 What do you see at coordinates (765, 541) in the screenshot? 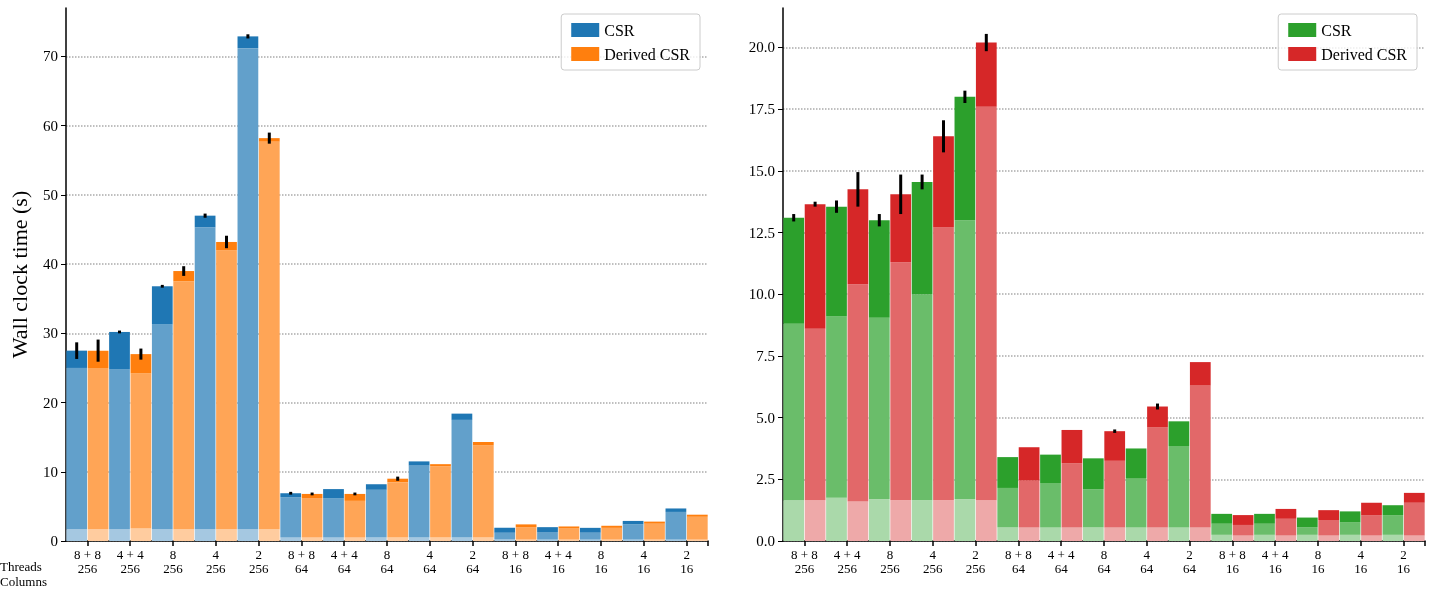
I see `y-tick-label: 0.0` at bounding box center [765, 541].